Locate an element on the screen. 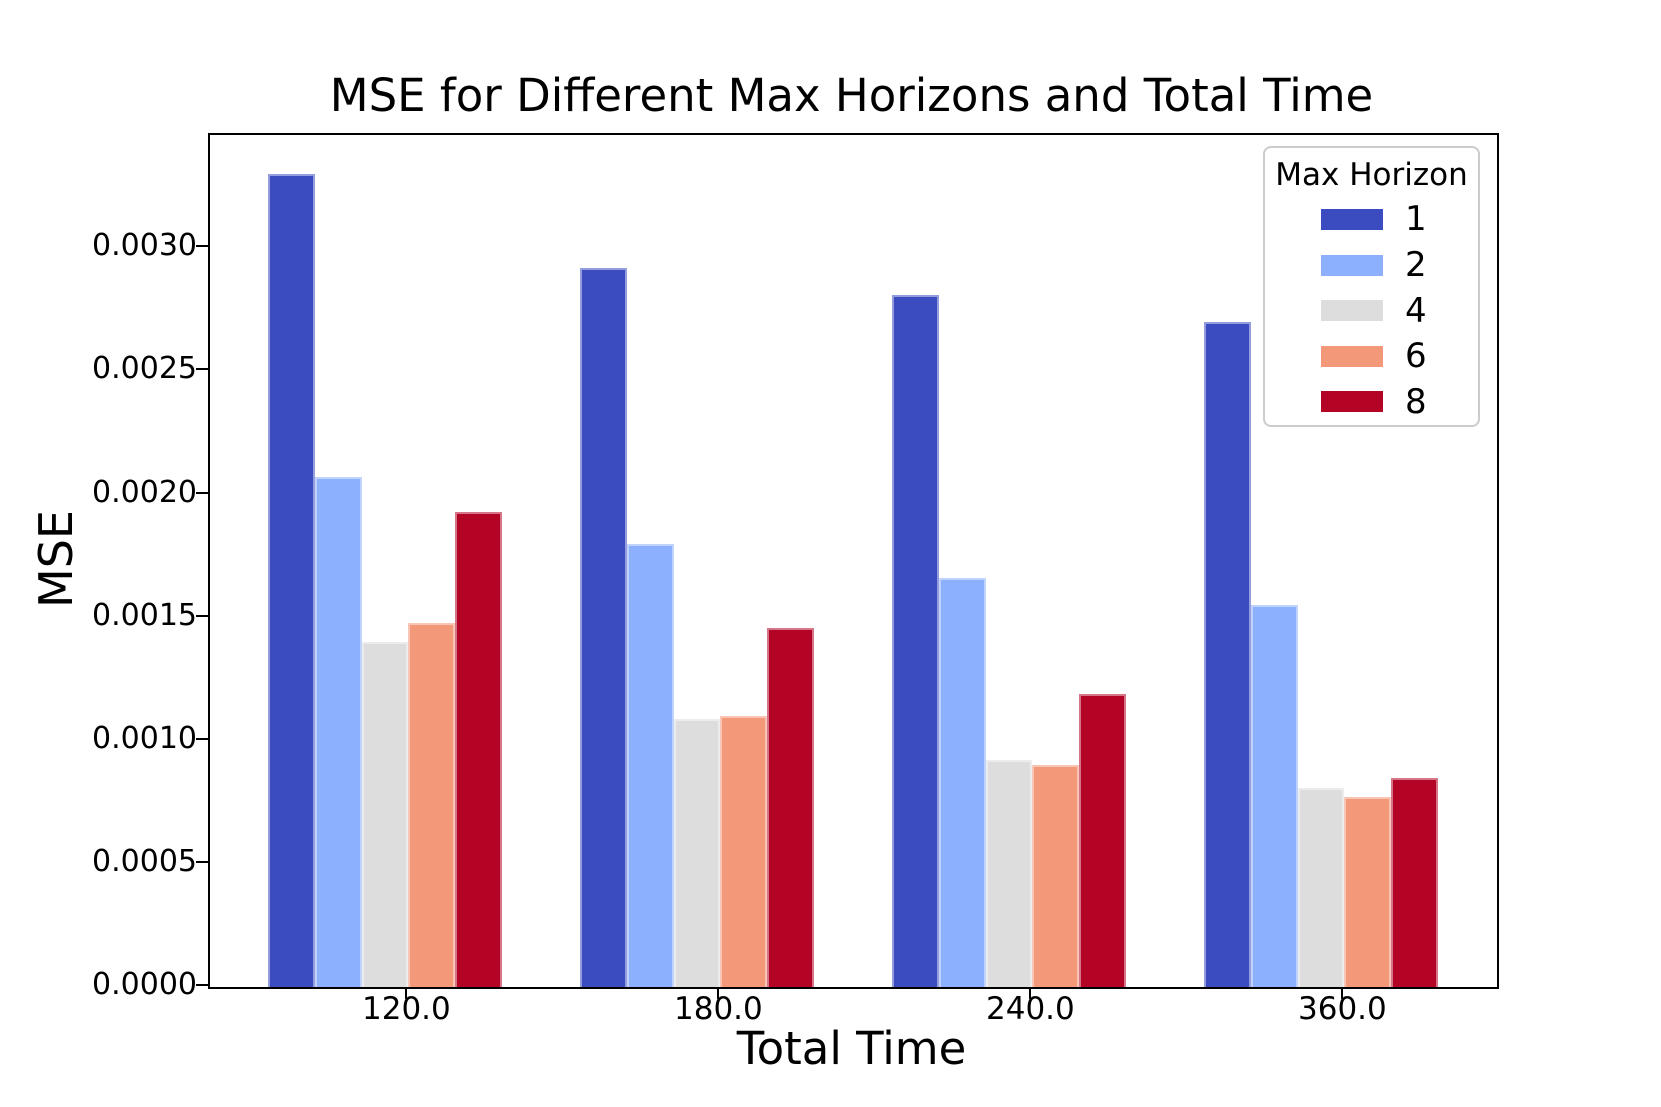 The height and width of the screenshot is (1107, 1661). y-axis-label: MSE is located at coordinates (56, 559).